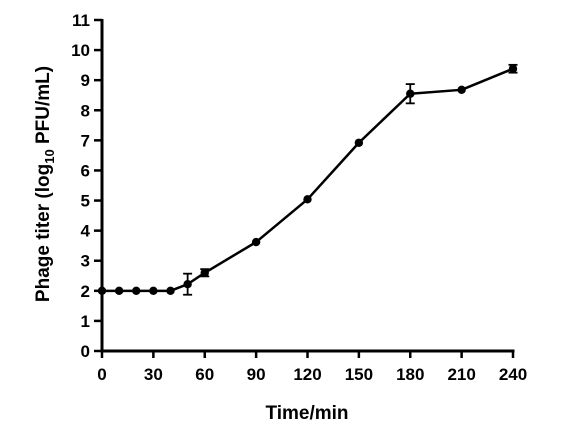 The image size is (561, 431). Describe the element at coordinates (43, 107) in the screenshot. I see `y-axis-title-suffix: PFU/mL)` at that location.